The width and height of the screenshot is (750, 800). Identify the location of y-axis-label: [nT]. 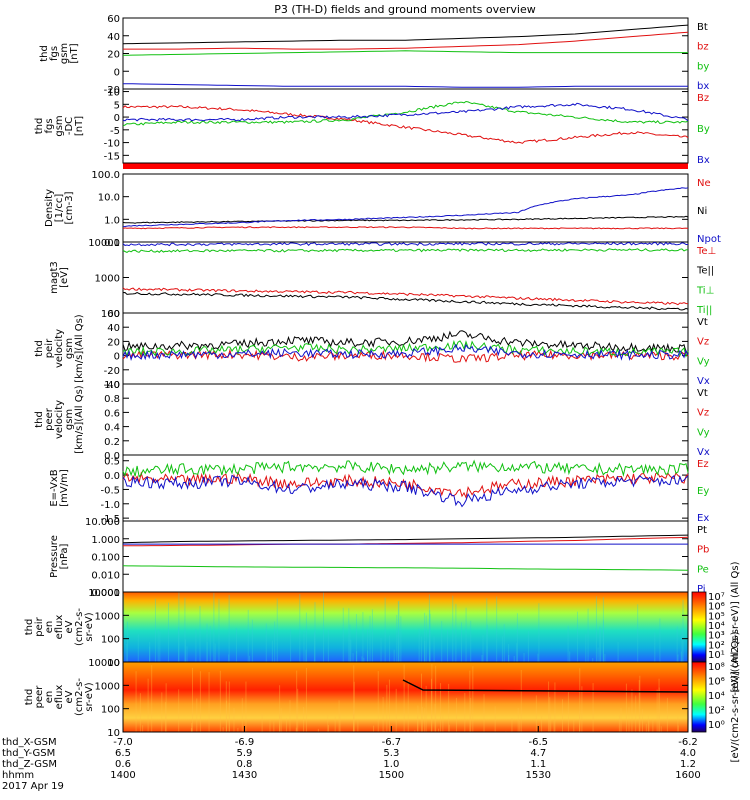
(79, 126).